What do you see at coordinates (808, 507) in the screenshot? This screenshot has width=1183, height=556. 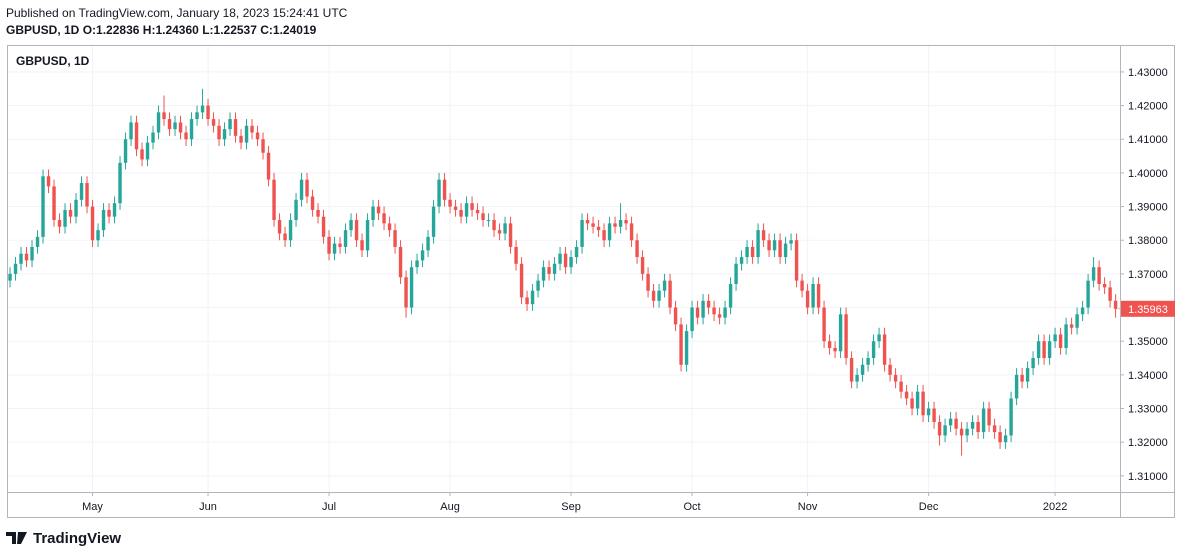 I see `x-tick-label: Nov` at bounding box center [808, 507].